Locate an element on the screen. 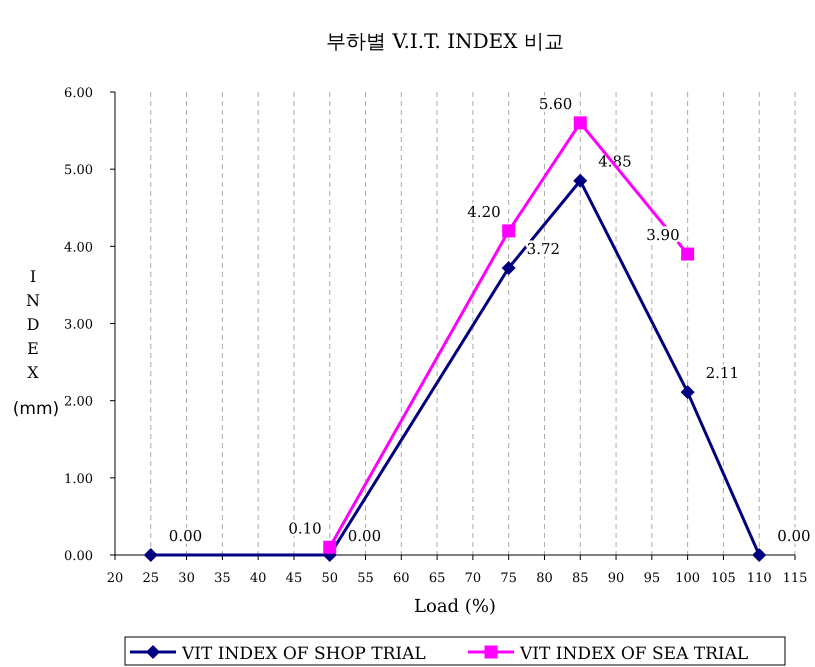 This screenshot has height=667, width=815. legend-label: VIT INDEX OF SHOP TRIAL is located at coordinates (303, 654).